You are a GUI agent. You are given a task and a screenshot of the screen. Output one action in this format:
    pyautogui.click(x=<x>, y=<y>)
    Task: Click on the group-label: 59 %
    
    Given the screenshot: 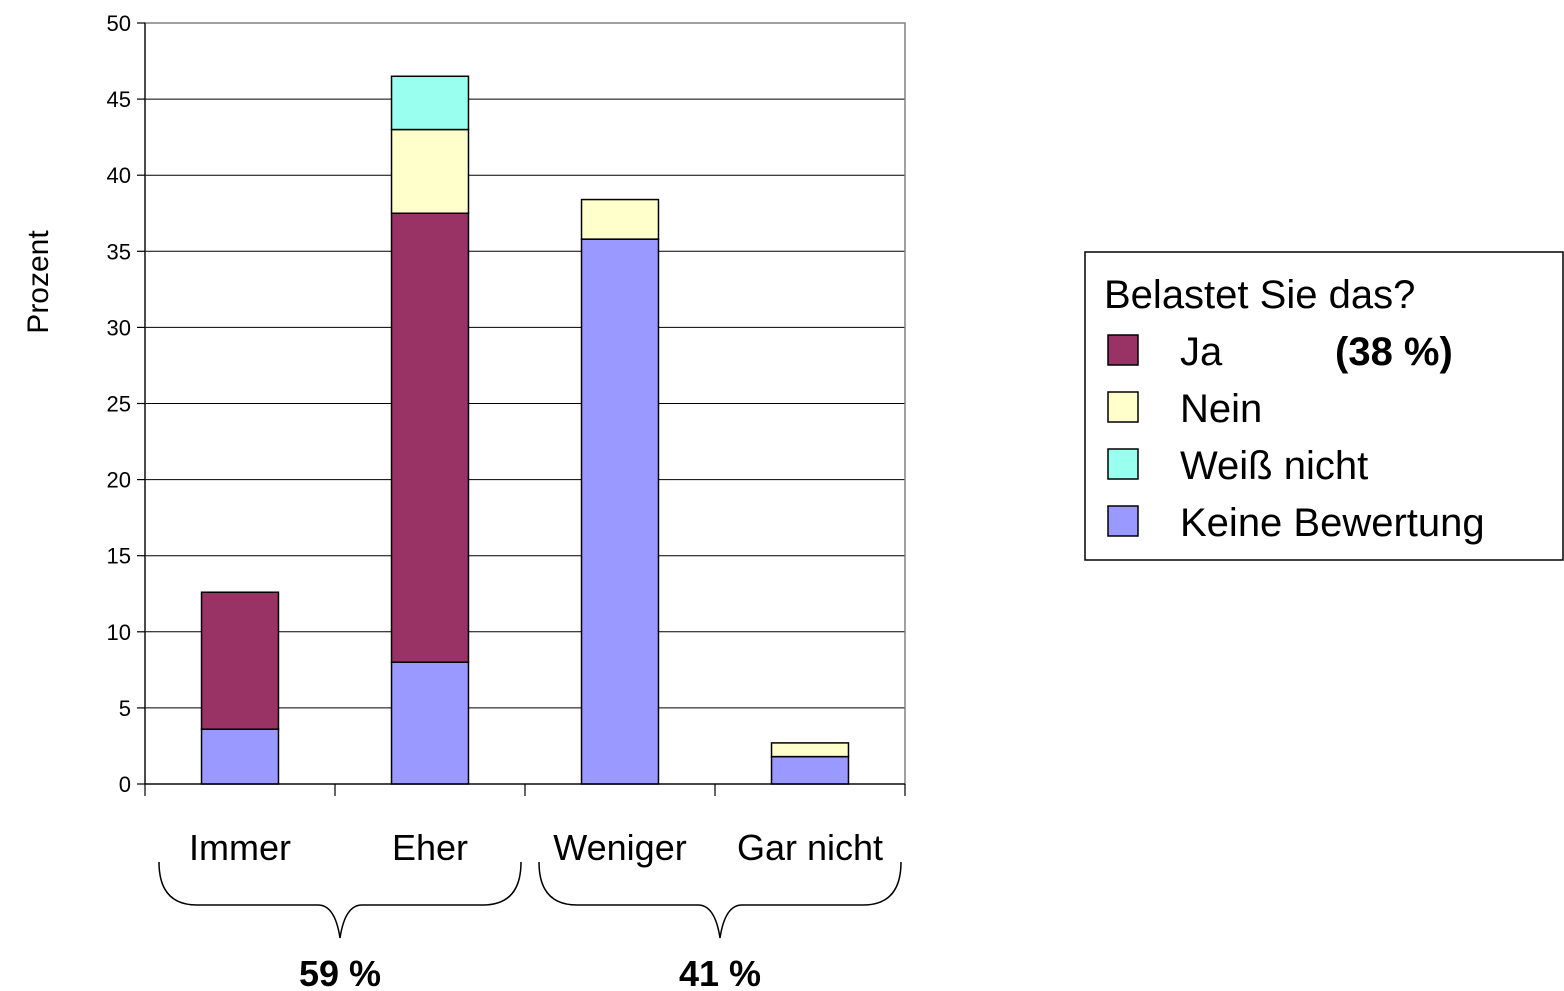 What is the action you would take?
    pyautogui.click(x=340, y=972)
    